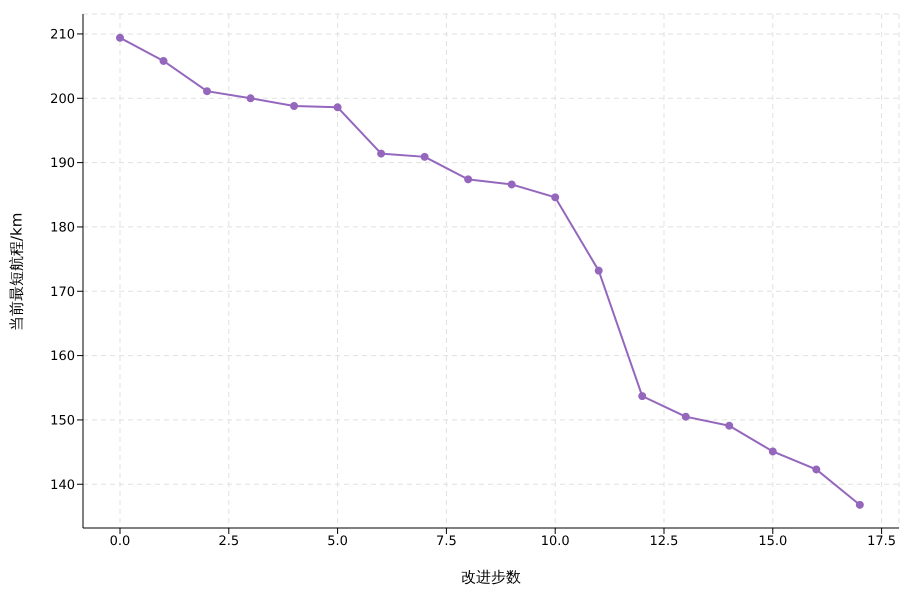 The height and width of the screenshot is (609, 923). Describe the element at coordinates (62, 356) in the screenshot. I see `y-tick-label: 160` at that location.